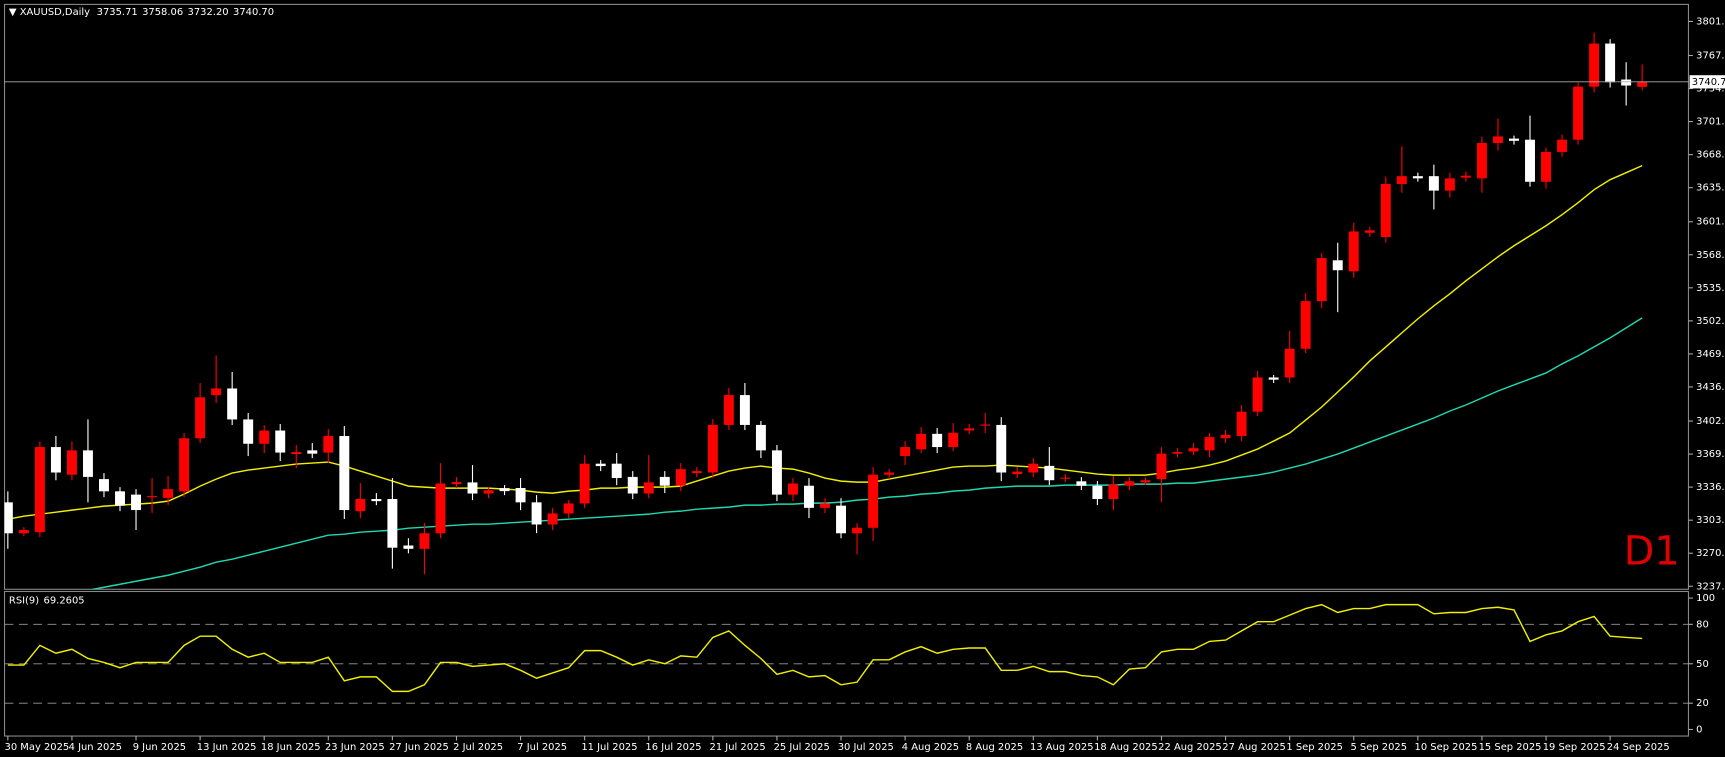 The width and height of the screenshot is (1725, 757). Describe the element at coordinates (1710, 55) in the screenshot. I see `y-tick-label: 3767.00` at that location.